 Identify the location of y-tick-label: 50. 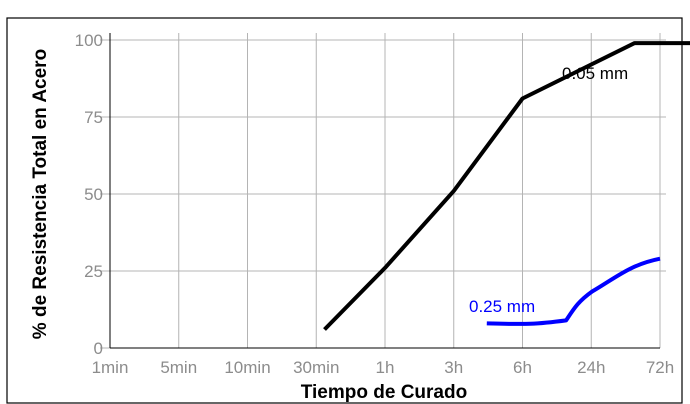
(93, 194).